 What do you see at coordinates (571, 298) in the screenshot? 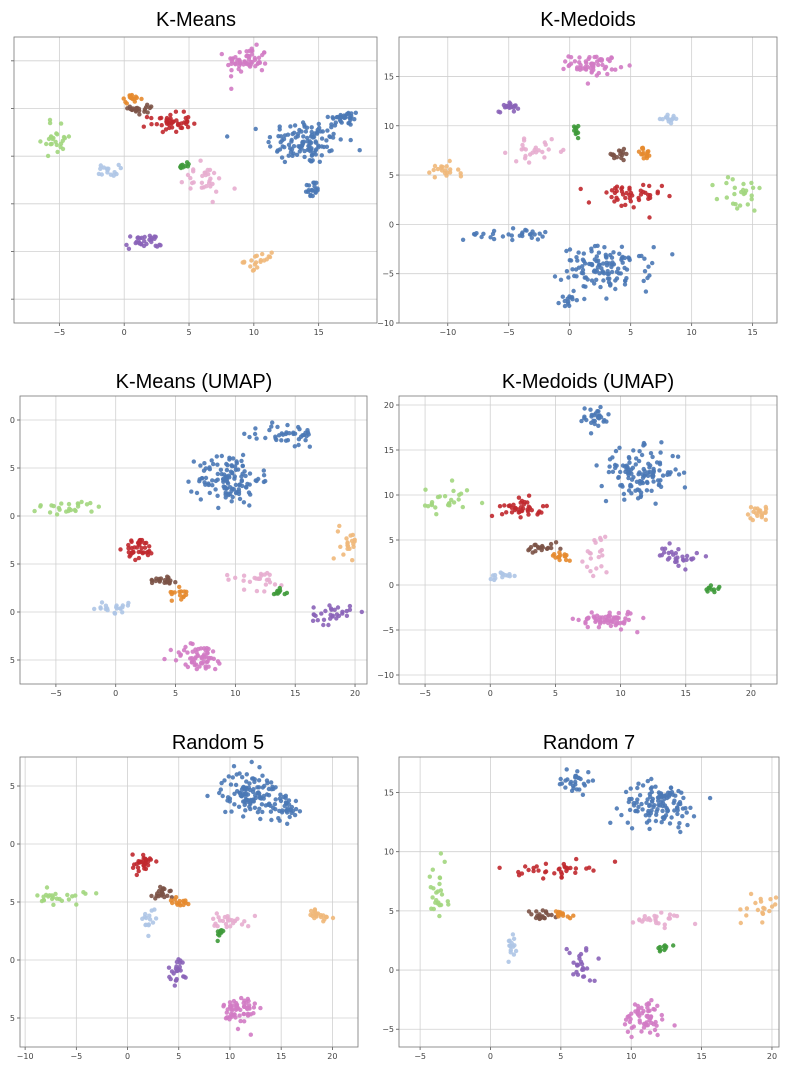
I see `cluster-blue` at bounding box center [571, 298].